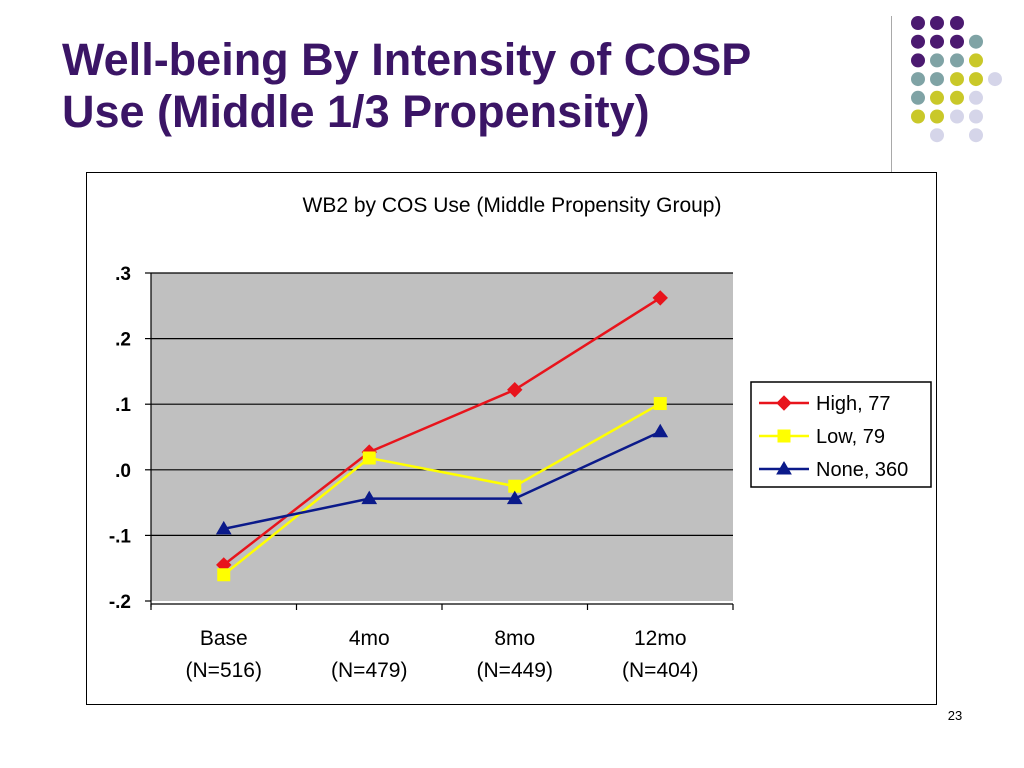  I want to click on legend-label: Low, 79, so click(850, 437).